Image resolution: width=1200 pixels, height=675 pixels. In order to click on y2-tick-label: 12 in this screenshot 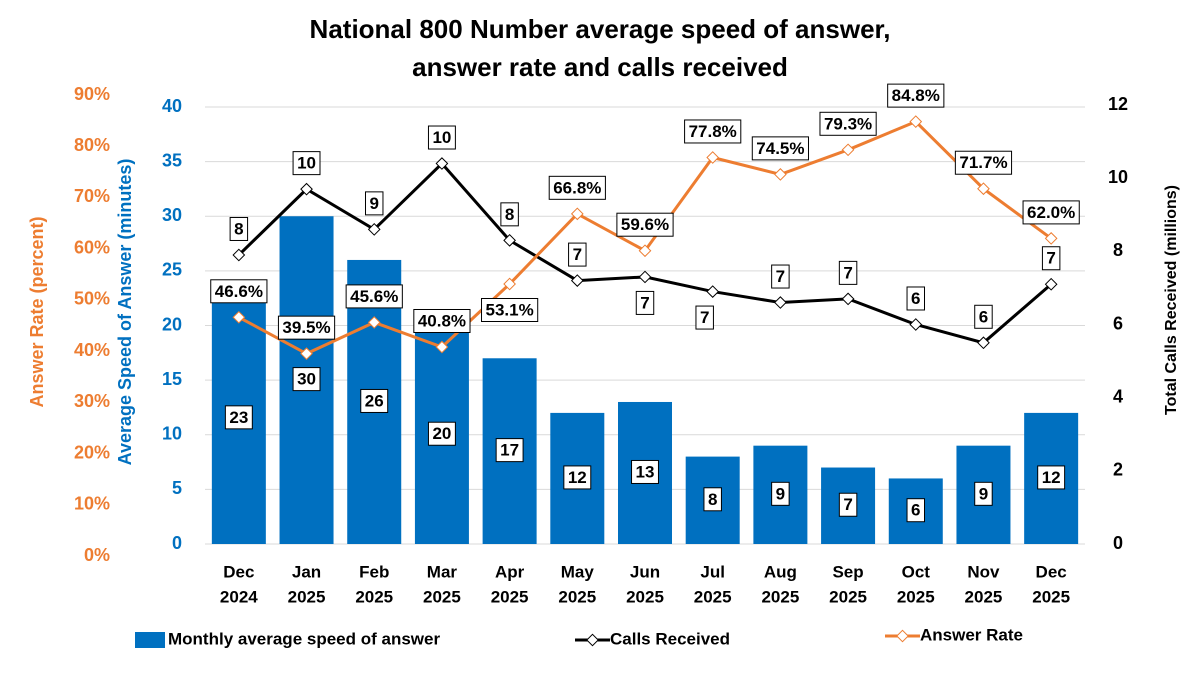, I will do `click(1118, 104)`.